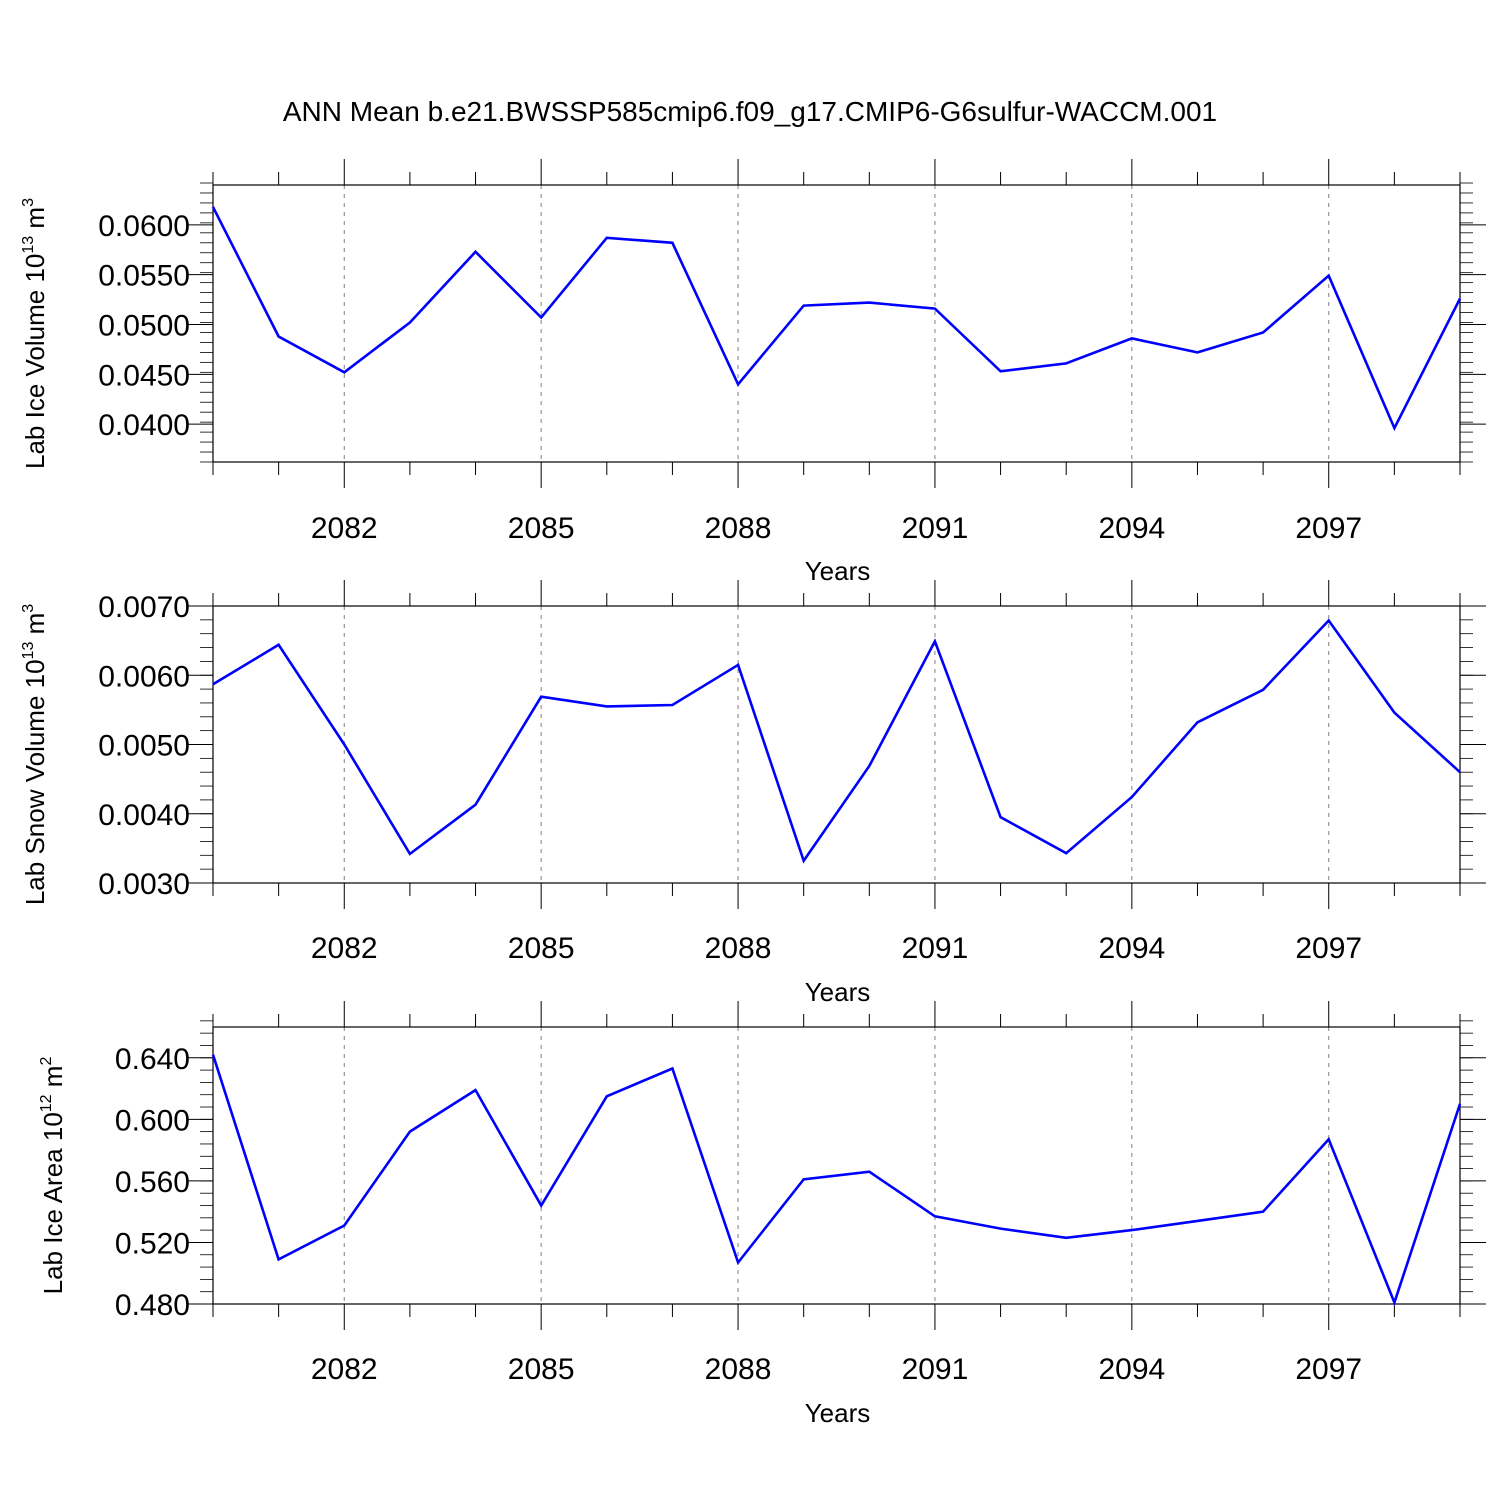 The image size is (1500, 1500). I want to click on y-tick-label: 0.0060, so click(144, 676).